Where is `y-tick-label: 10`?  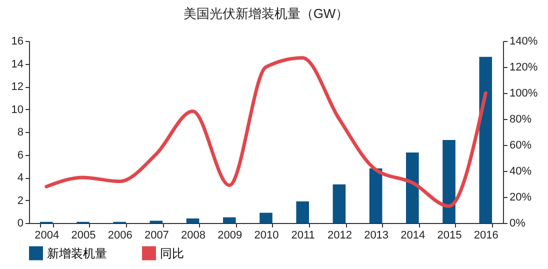
y-tick-label: 10 is located at coordinates (17, 110).